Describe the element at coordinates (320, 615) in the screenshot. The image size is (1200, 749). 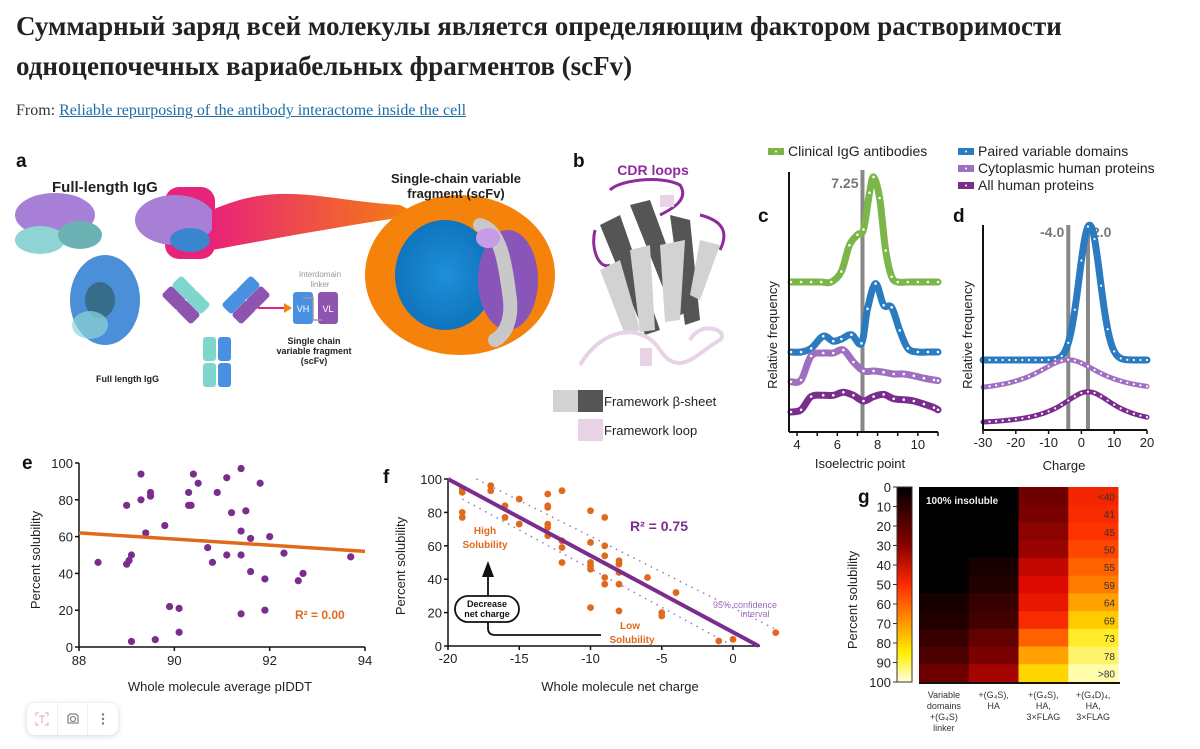
I see `r-squared-label: R² = 0.00` at that location.